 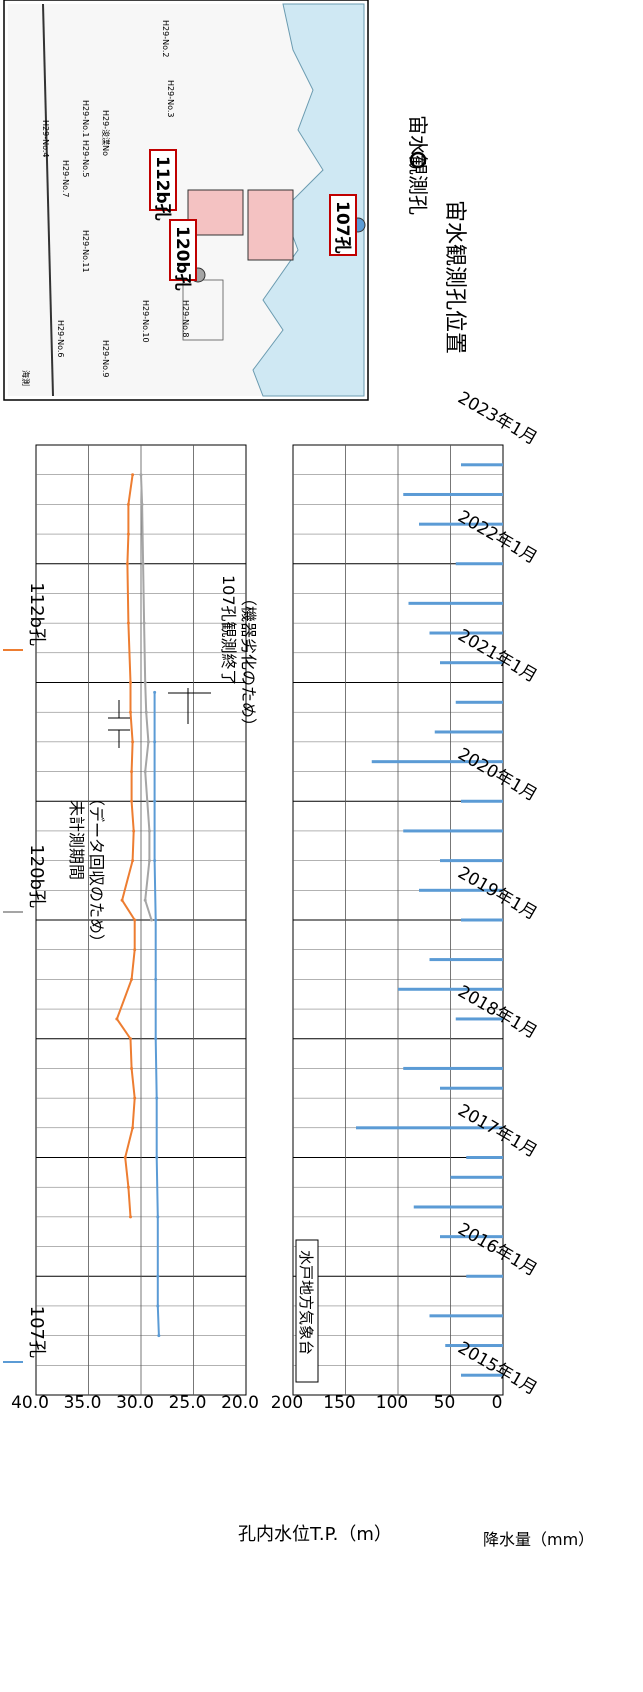 I want to click on precipitation-y-ticks: 200 150 100 50 0, so click(x=387, y=1403).